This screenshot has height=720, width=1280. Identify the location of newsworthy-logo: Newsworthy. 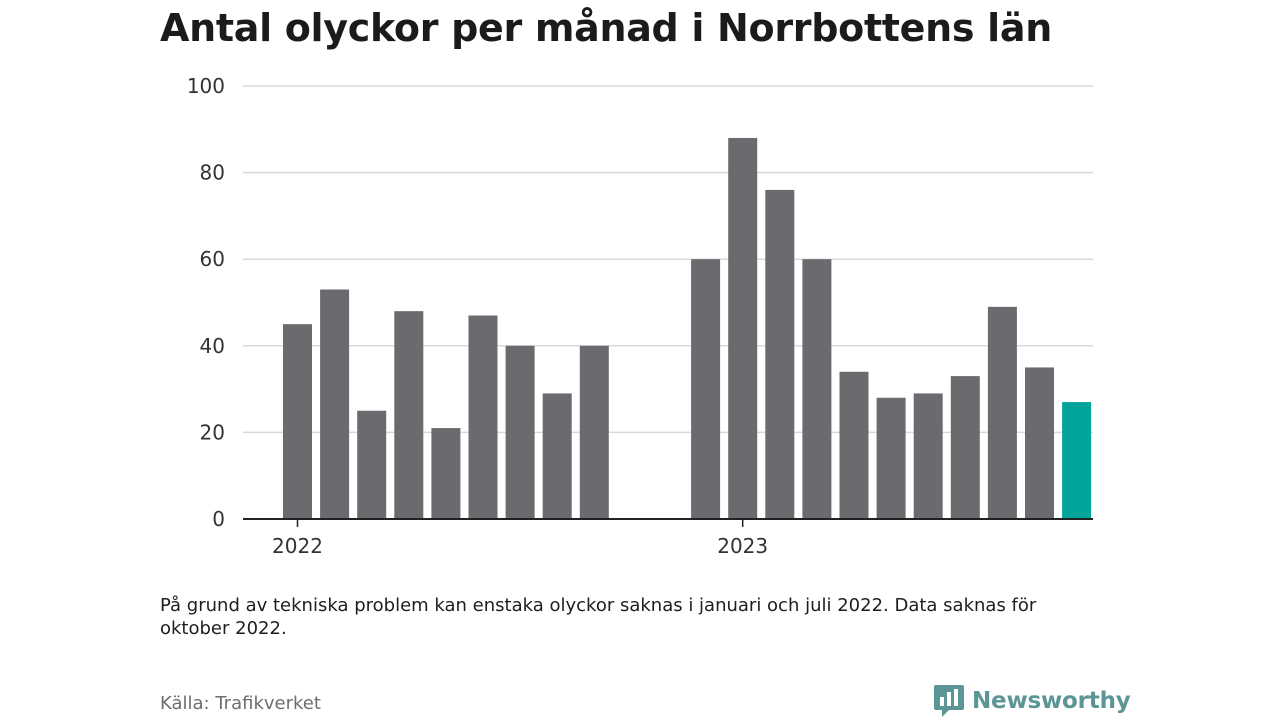
(1032, 701).